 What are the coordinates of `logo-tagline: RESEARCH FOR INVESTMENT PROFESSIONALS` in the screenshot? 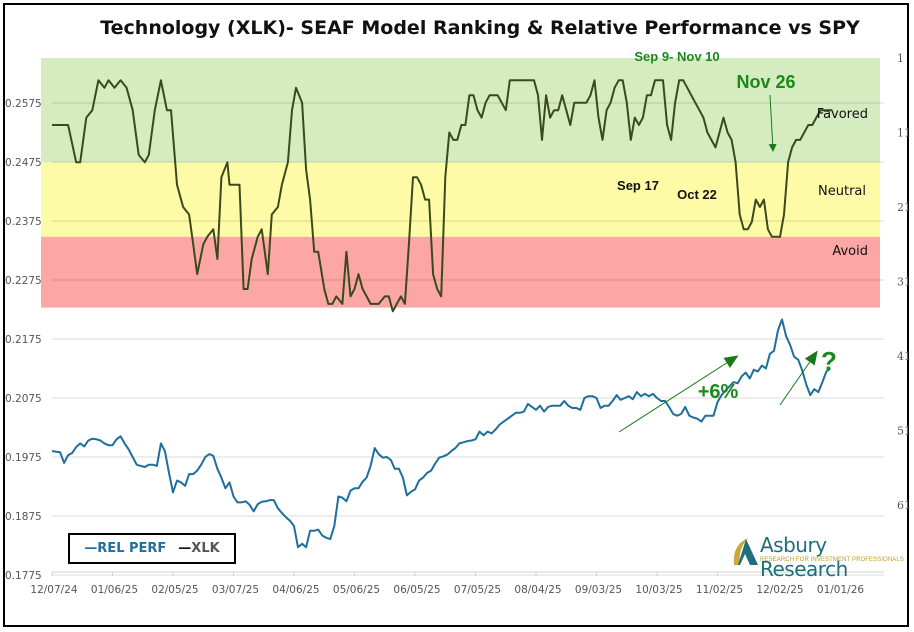 It's located at (832, 560).